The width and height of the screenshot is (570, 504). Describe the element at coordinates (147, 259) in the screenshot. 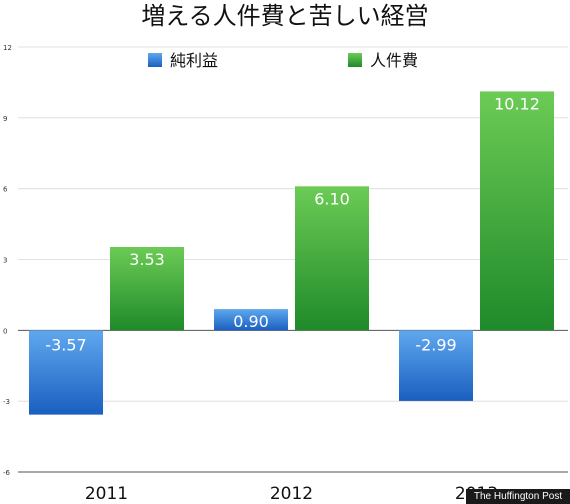

I see `data-label: 3.53` at that location.